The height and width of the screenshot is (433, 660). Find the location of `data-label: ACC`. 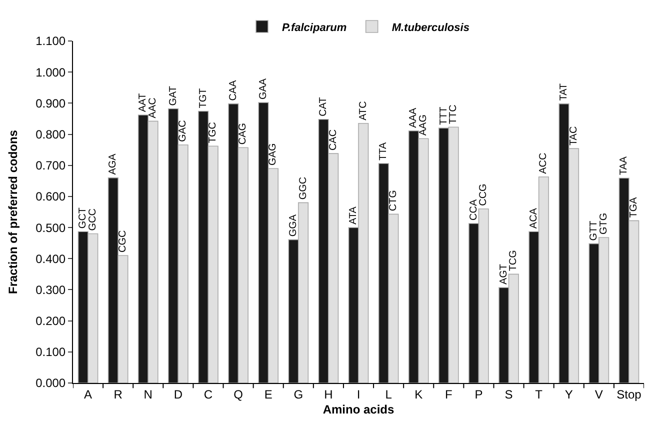

data-label: ACC is located at coordinates (544, 163).